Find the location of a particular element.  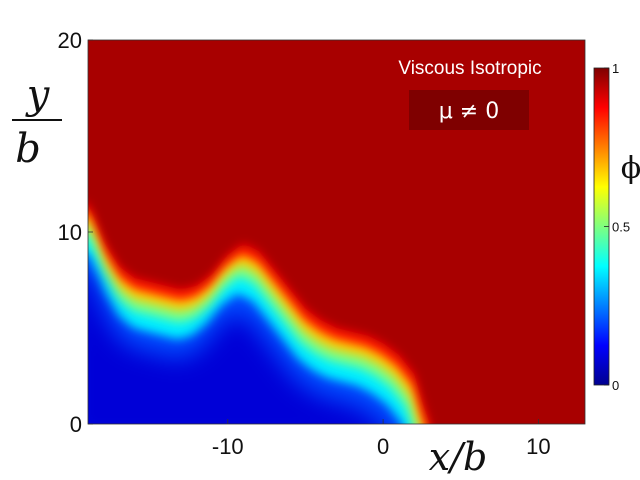

colorbar-tick-label: 0 is located at coordinates (615, 385).